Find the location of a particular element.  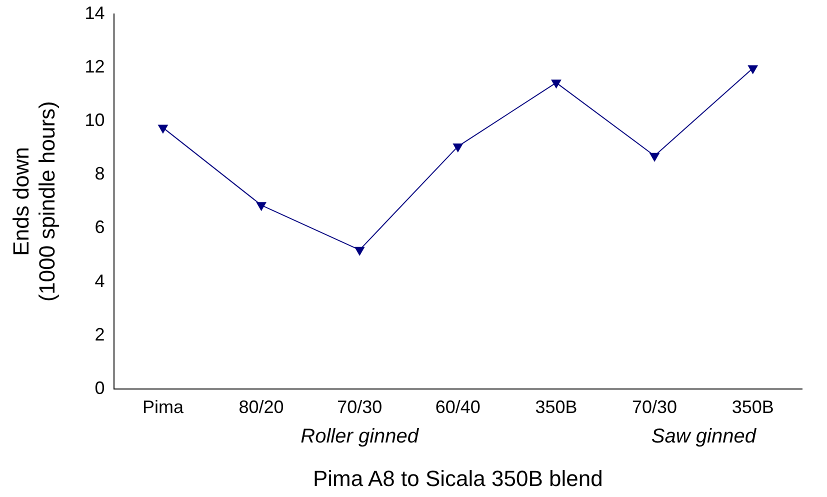

x-tick-label: 60/40 is located at coordinates (457, 406).